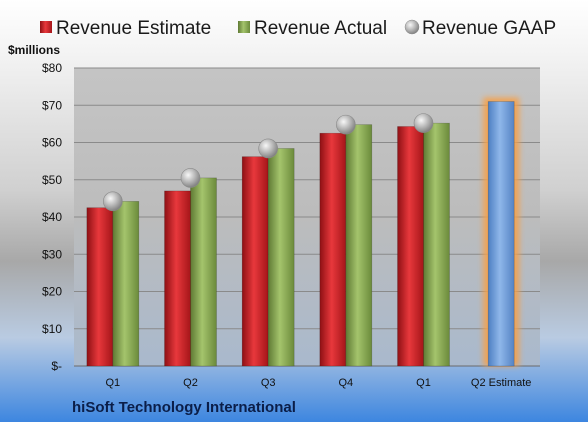  I want to click on x-tick-label: Q2 Estimate, so click(501, 383).